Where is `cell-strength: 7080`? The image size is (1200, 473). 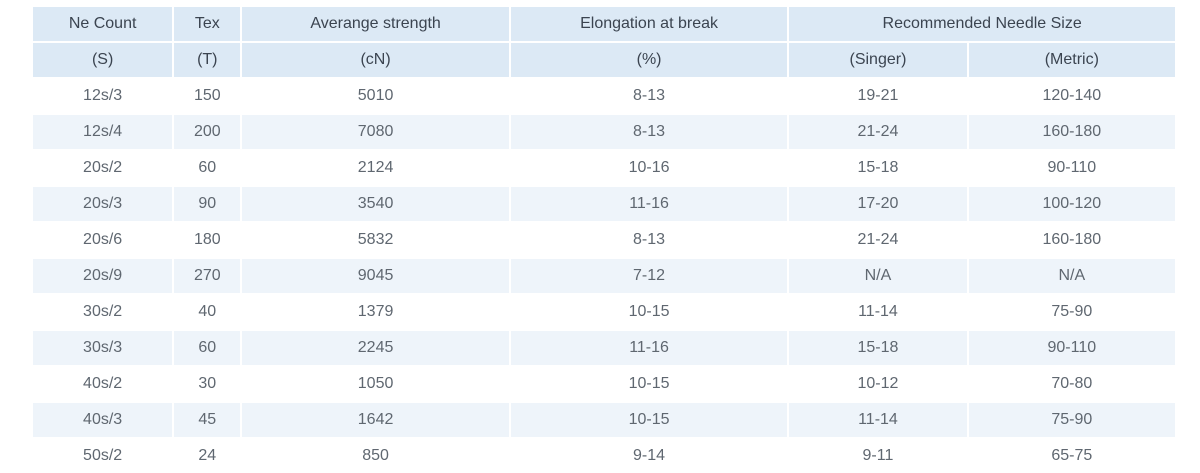
cell-strength: 7080 is located at coordinates (375, 131).